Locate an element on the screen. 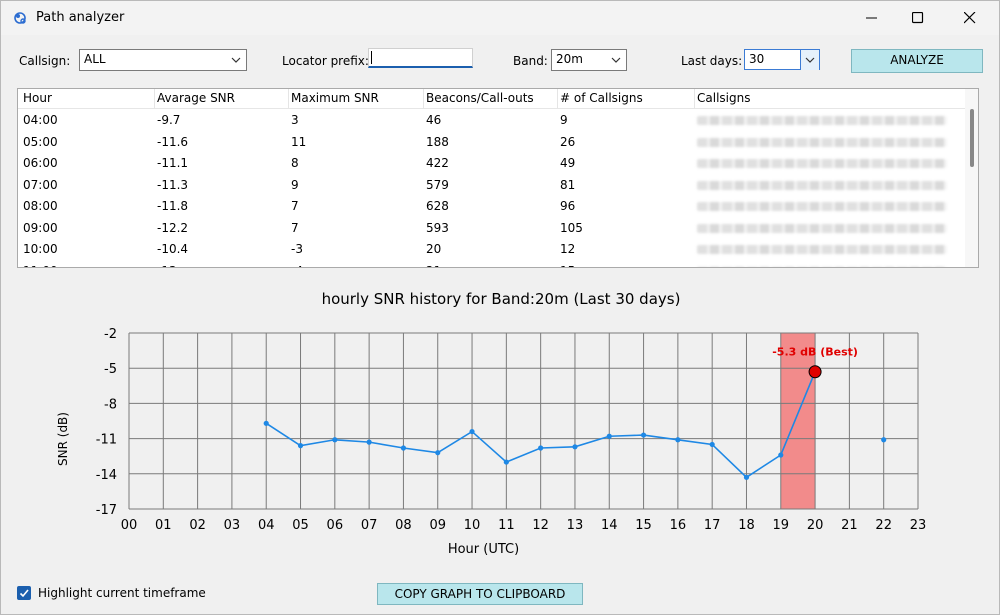  column-hour: Hour is located at coordinates (37, 98).